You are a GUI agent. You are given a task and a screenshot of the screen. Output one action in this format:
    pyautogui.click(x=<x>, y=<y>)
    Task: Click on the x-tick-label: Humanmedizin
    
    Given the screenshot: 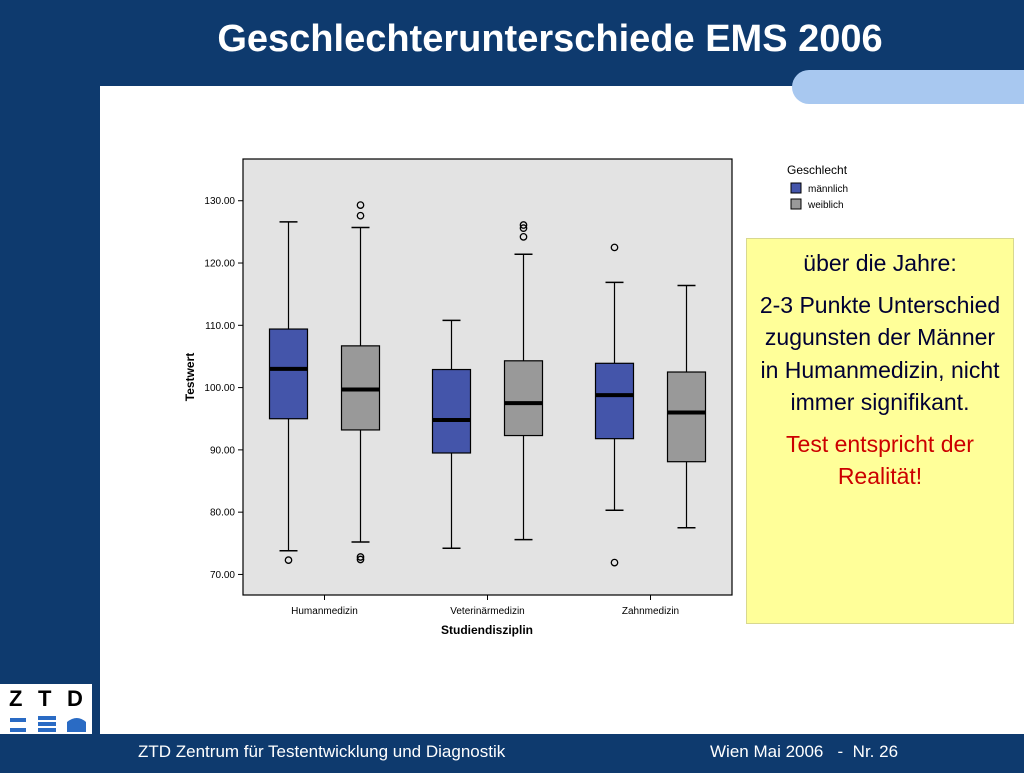 What is the action you would take?
    pyautogui.click(x=324, y=611)
    